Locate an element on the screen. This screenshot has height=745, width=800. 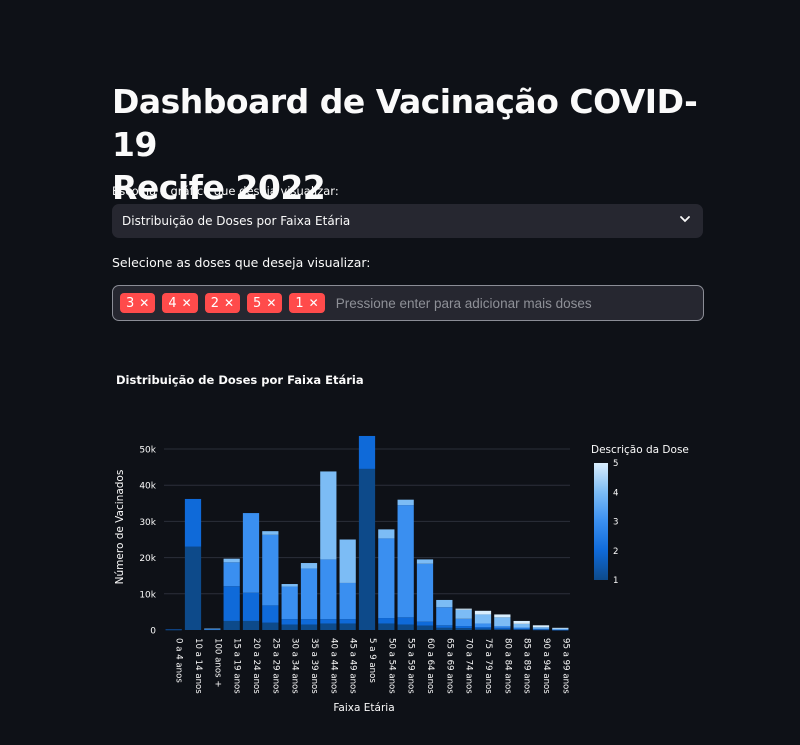
chart-selector: Distribuição de Doses por Faixa Etária is located at coordinates (407, 221).